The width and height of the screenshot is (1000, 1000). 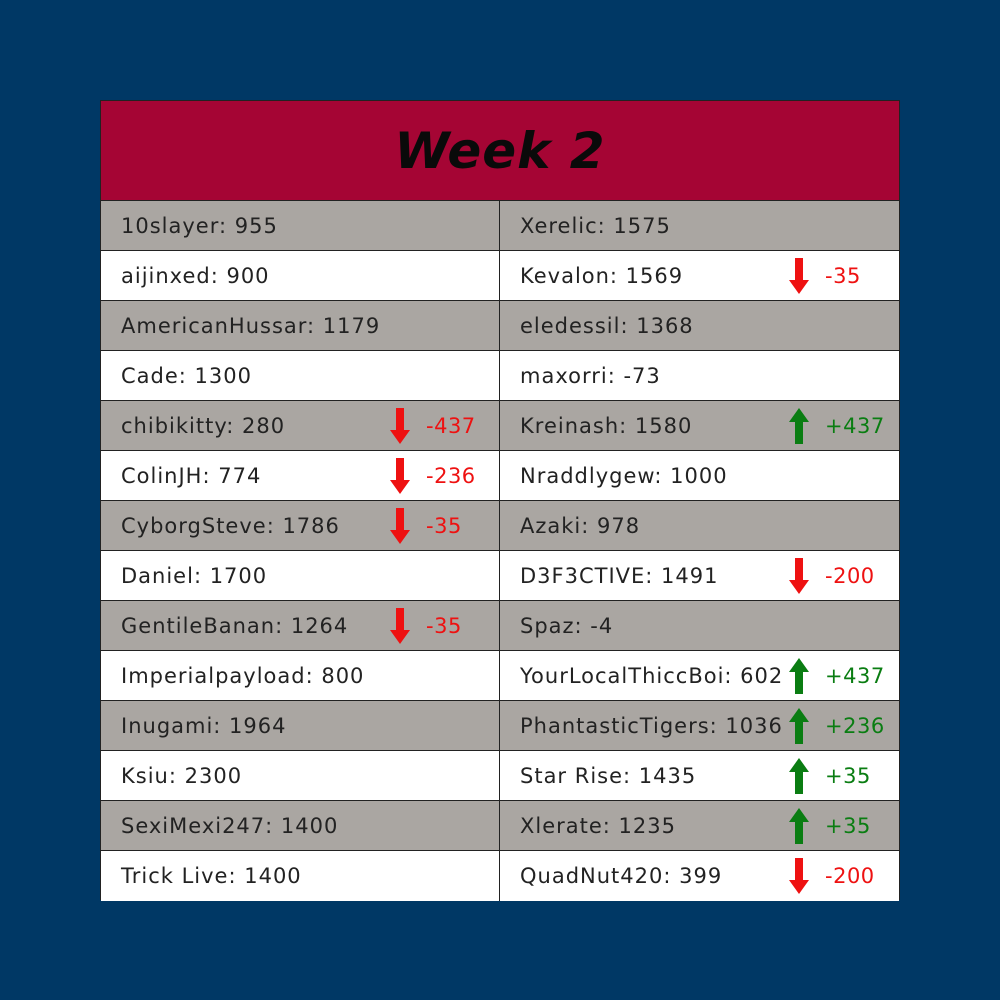 What do you see at coordinates (300, 376) in the screenshot?
I see `standings-row: Cade: 1300` at bounding box center [300, 376].